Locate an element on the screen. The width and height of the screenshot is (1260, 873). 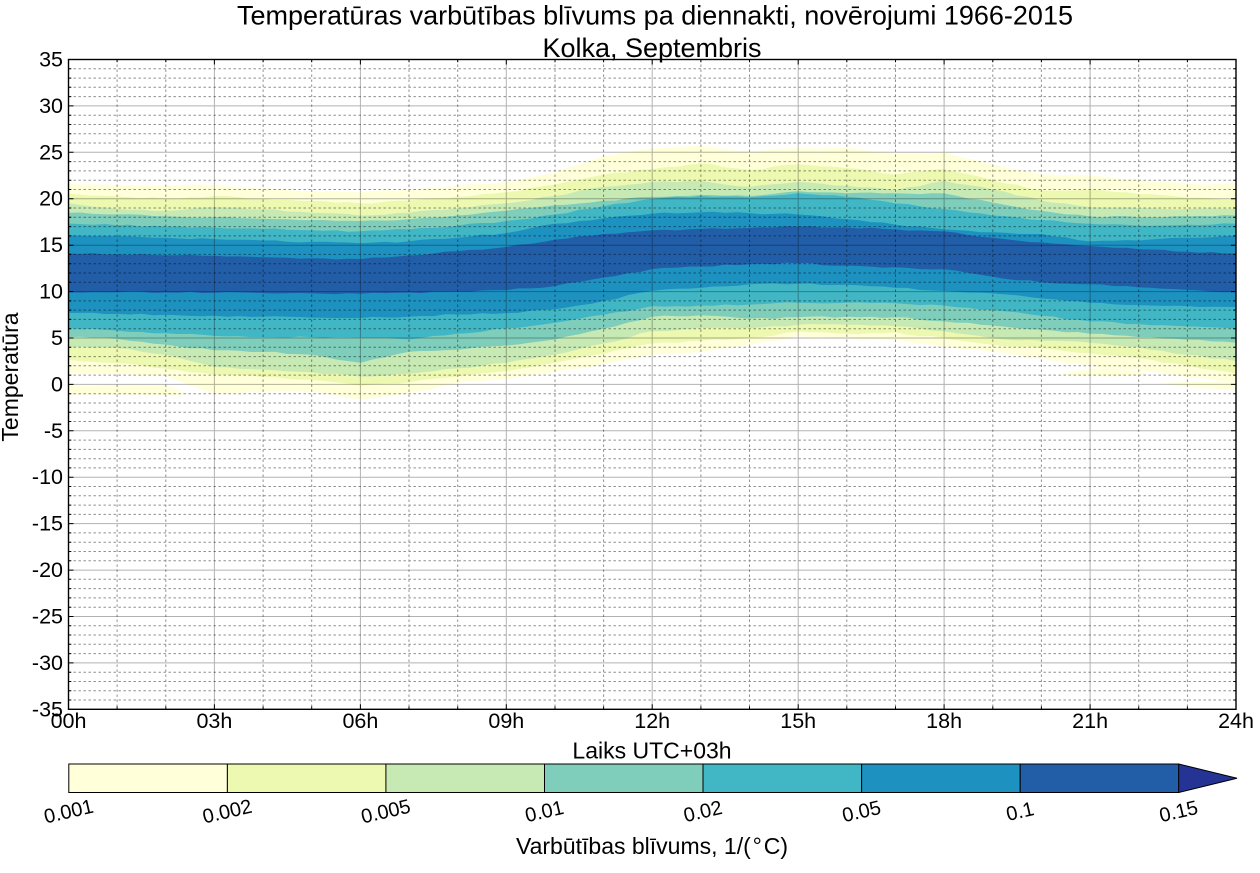
svg-text: 24h is located at coordinates (1236, 721).